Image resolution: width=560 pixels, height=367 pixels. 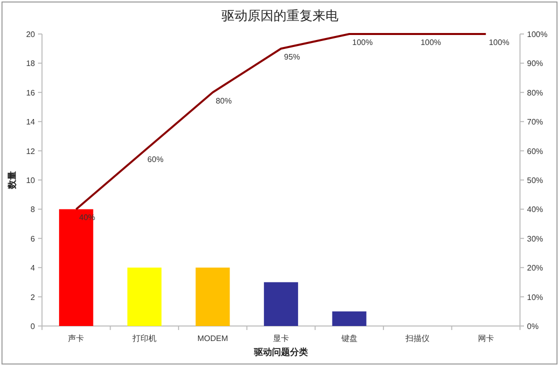 I want to click on data-label: 95%, so click(x=292, y=57).